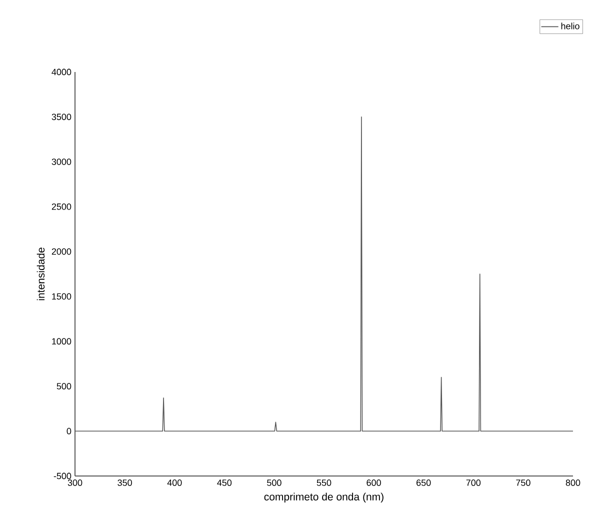 The height and width of the screenshot is (526, 611). What do you see at coordinates (69, 431) in the screenshot?
I see `y-tick-label: 0` at bounding box center [69, 431].